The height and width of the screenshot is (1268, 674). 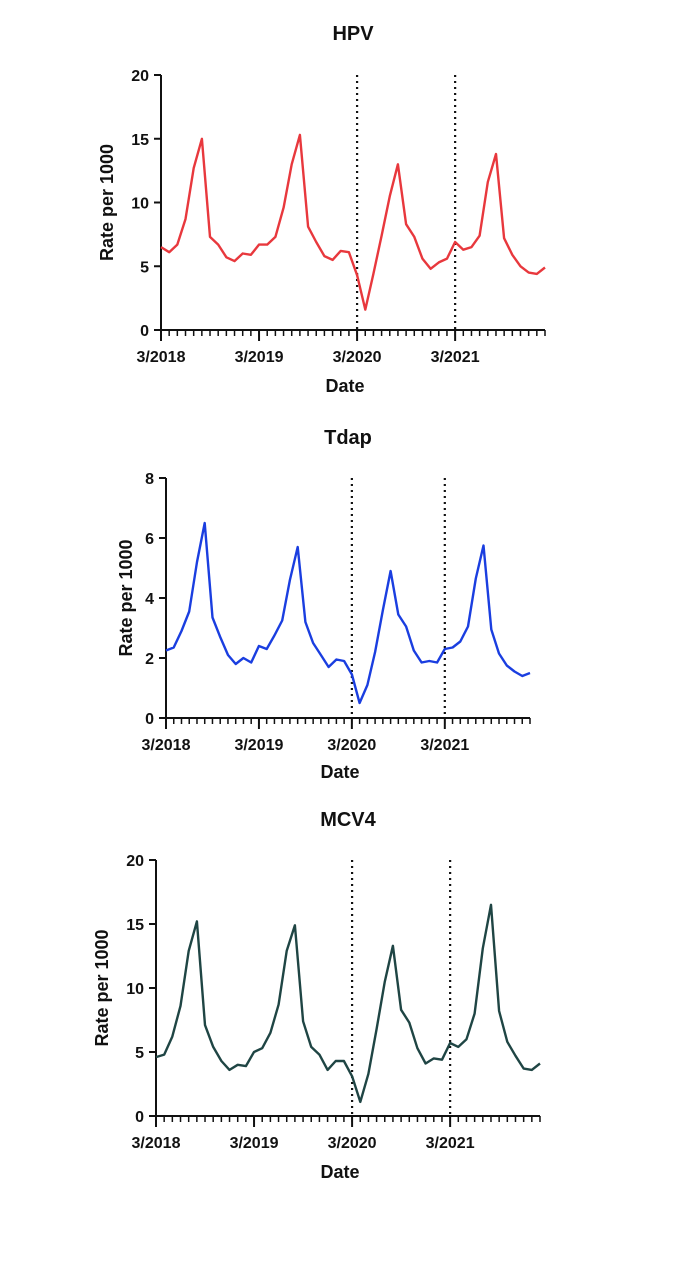 I want to click on chart-title: HPV, so click(x=353, y=34).